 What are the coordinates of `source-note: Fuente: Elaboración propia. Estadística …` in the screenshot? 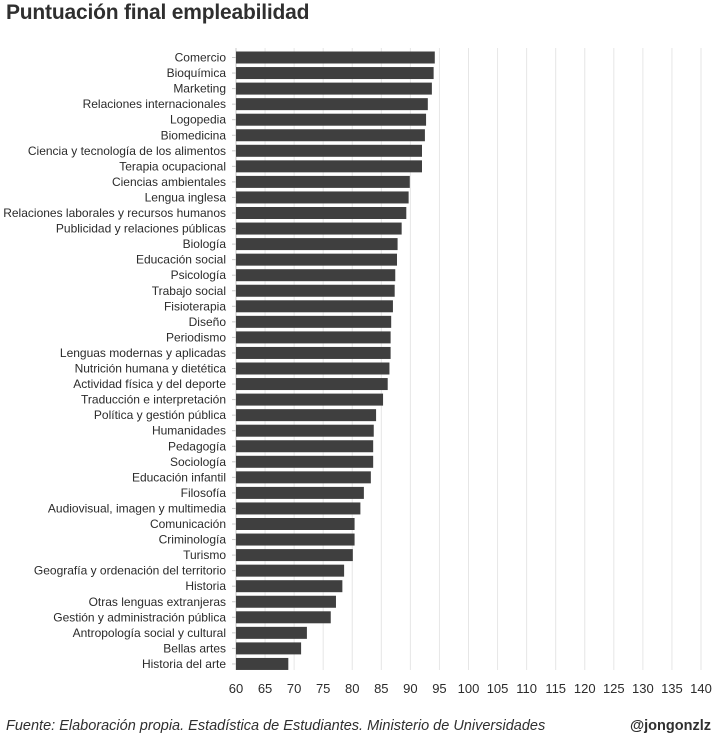 It's located at (276, 726).